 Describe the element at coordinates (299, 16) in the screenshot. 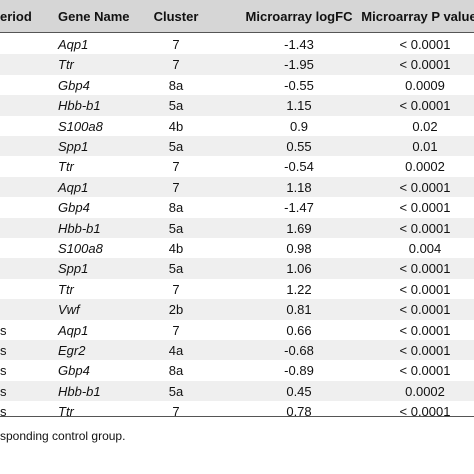

I see `header-cell: Microarray logFC` at that location.